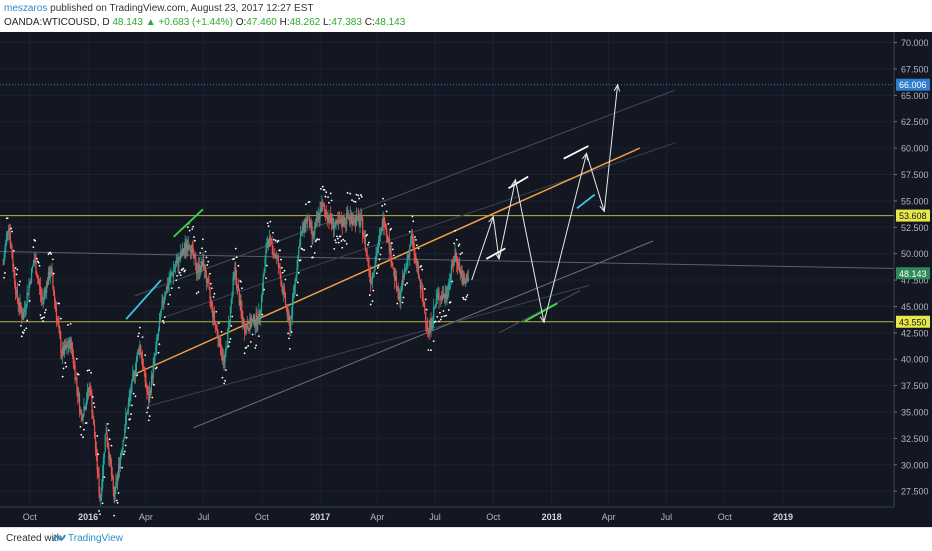 This screenshot has height=551, width=932. What do you see at coordinates (377, 517) in the screenshot?
I see `time-tick-label: Apr` at bounding box center [377, 517].